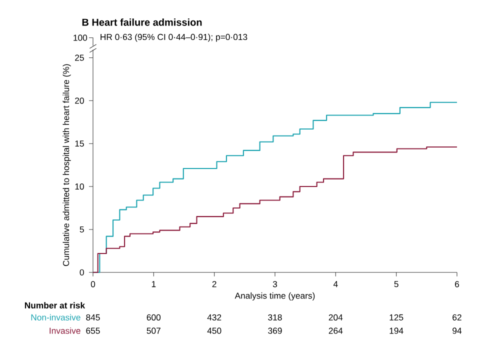  I want to click on x-tick-label: 1, so click(154, 284).